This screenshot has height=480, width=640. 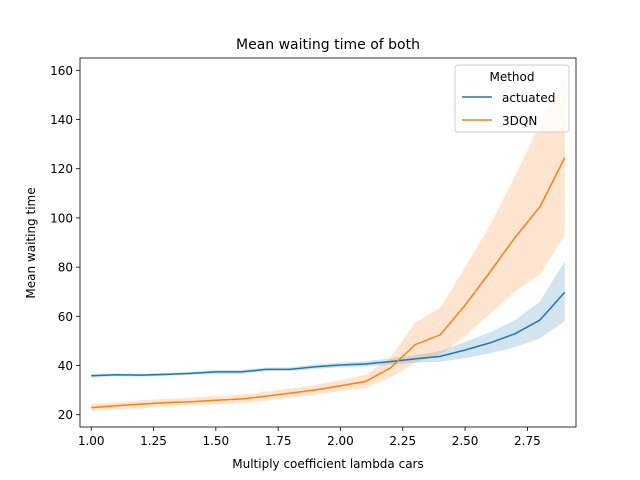 I want to click on legend-box, so click(x=512, y=98).